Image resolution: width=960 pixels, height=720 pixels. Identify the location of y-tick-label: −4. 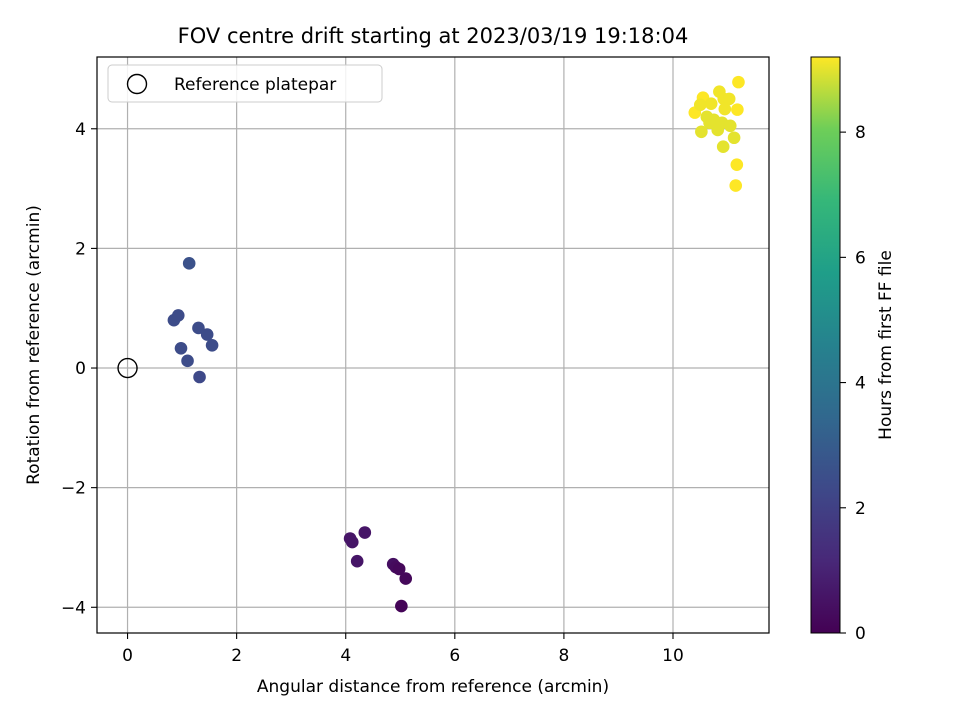
(73, 608).